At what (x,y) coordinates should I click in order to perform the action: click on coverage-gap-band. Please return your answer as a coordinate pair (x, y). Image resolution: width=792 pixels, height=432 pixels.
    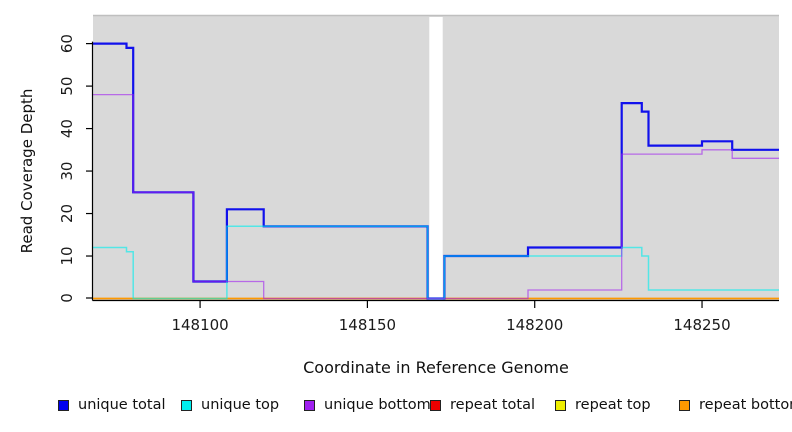
    Looking at the image, I should click on (436, 158).